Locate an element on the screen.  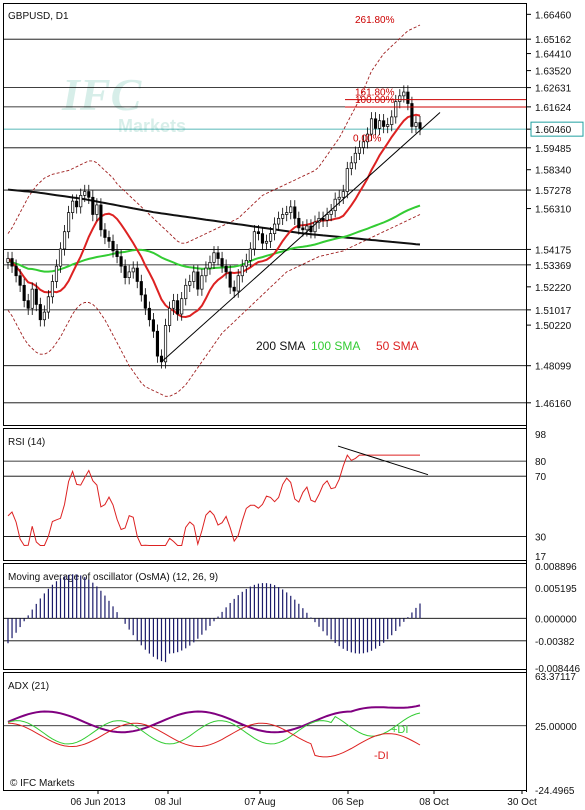
price-tick-label: 1.52220 is located at coordinates (553, 288).